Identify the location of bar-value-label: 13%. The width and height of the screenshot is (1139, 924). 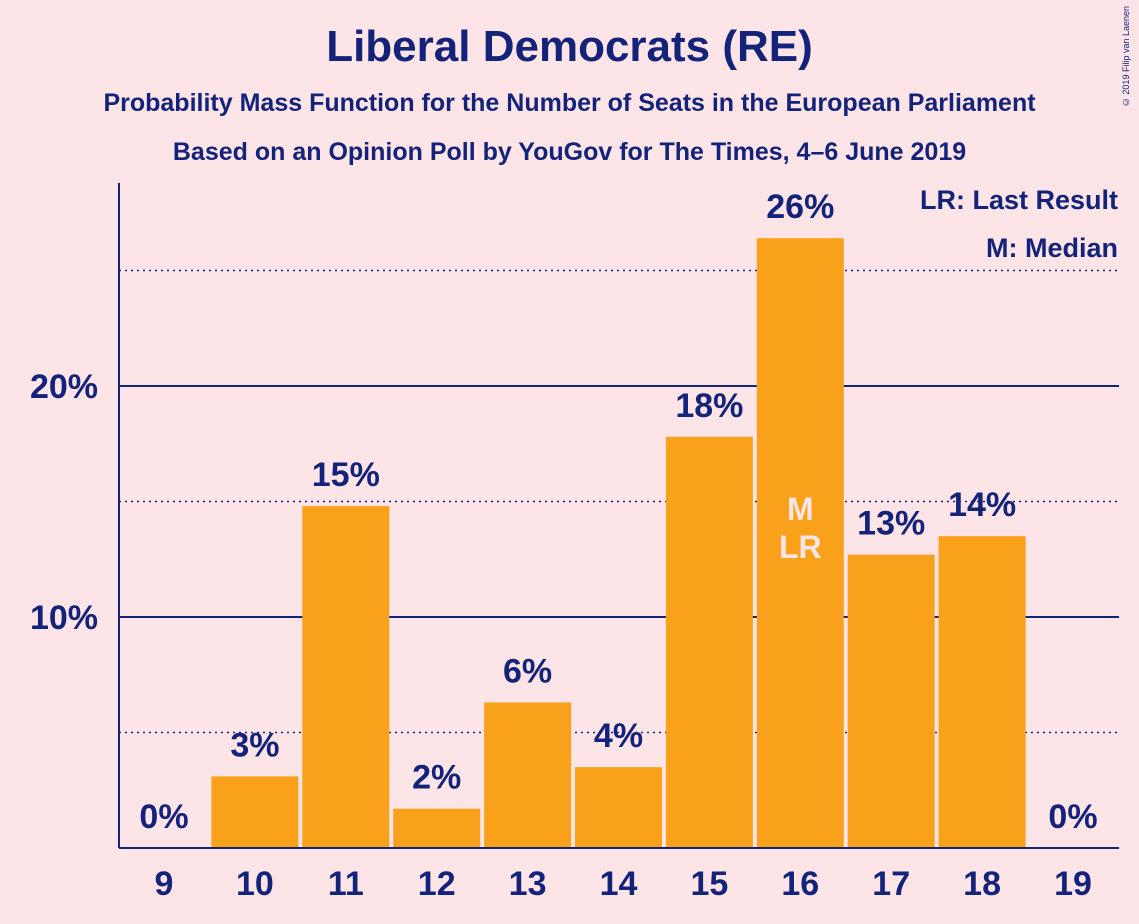
(891, 524).